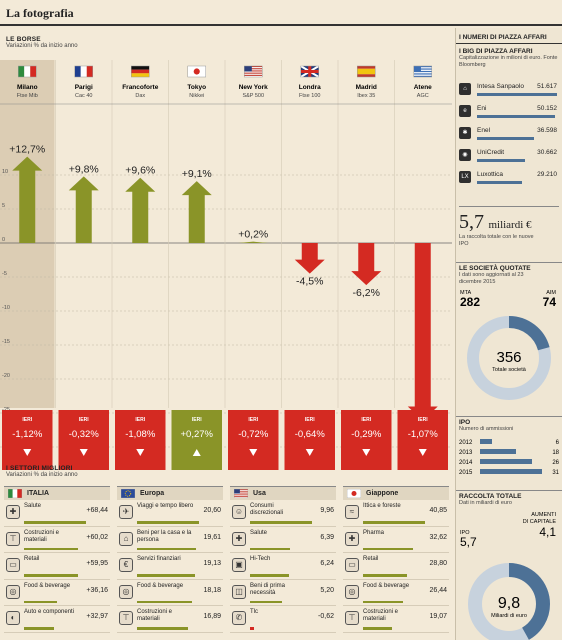 The height and width of the screenshot is (640, 562). What do you see at coordinates (160, 585) in the screenshot?
I see `sector-name: Food & beverage` at bounding box center [160, 585].